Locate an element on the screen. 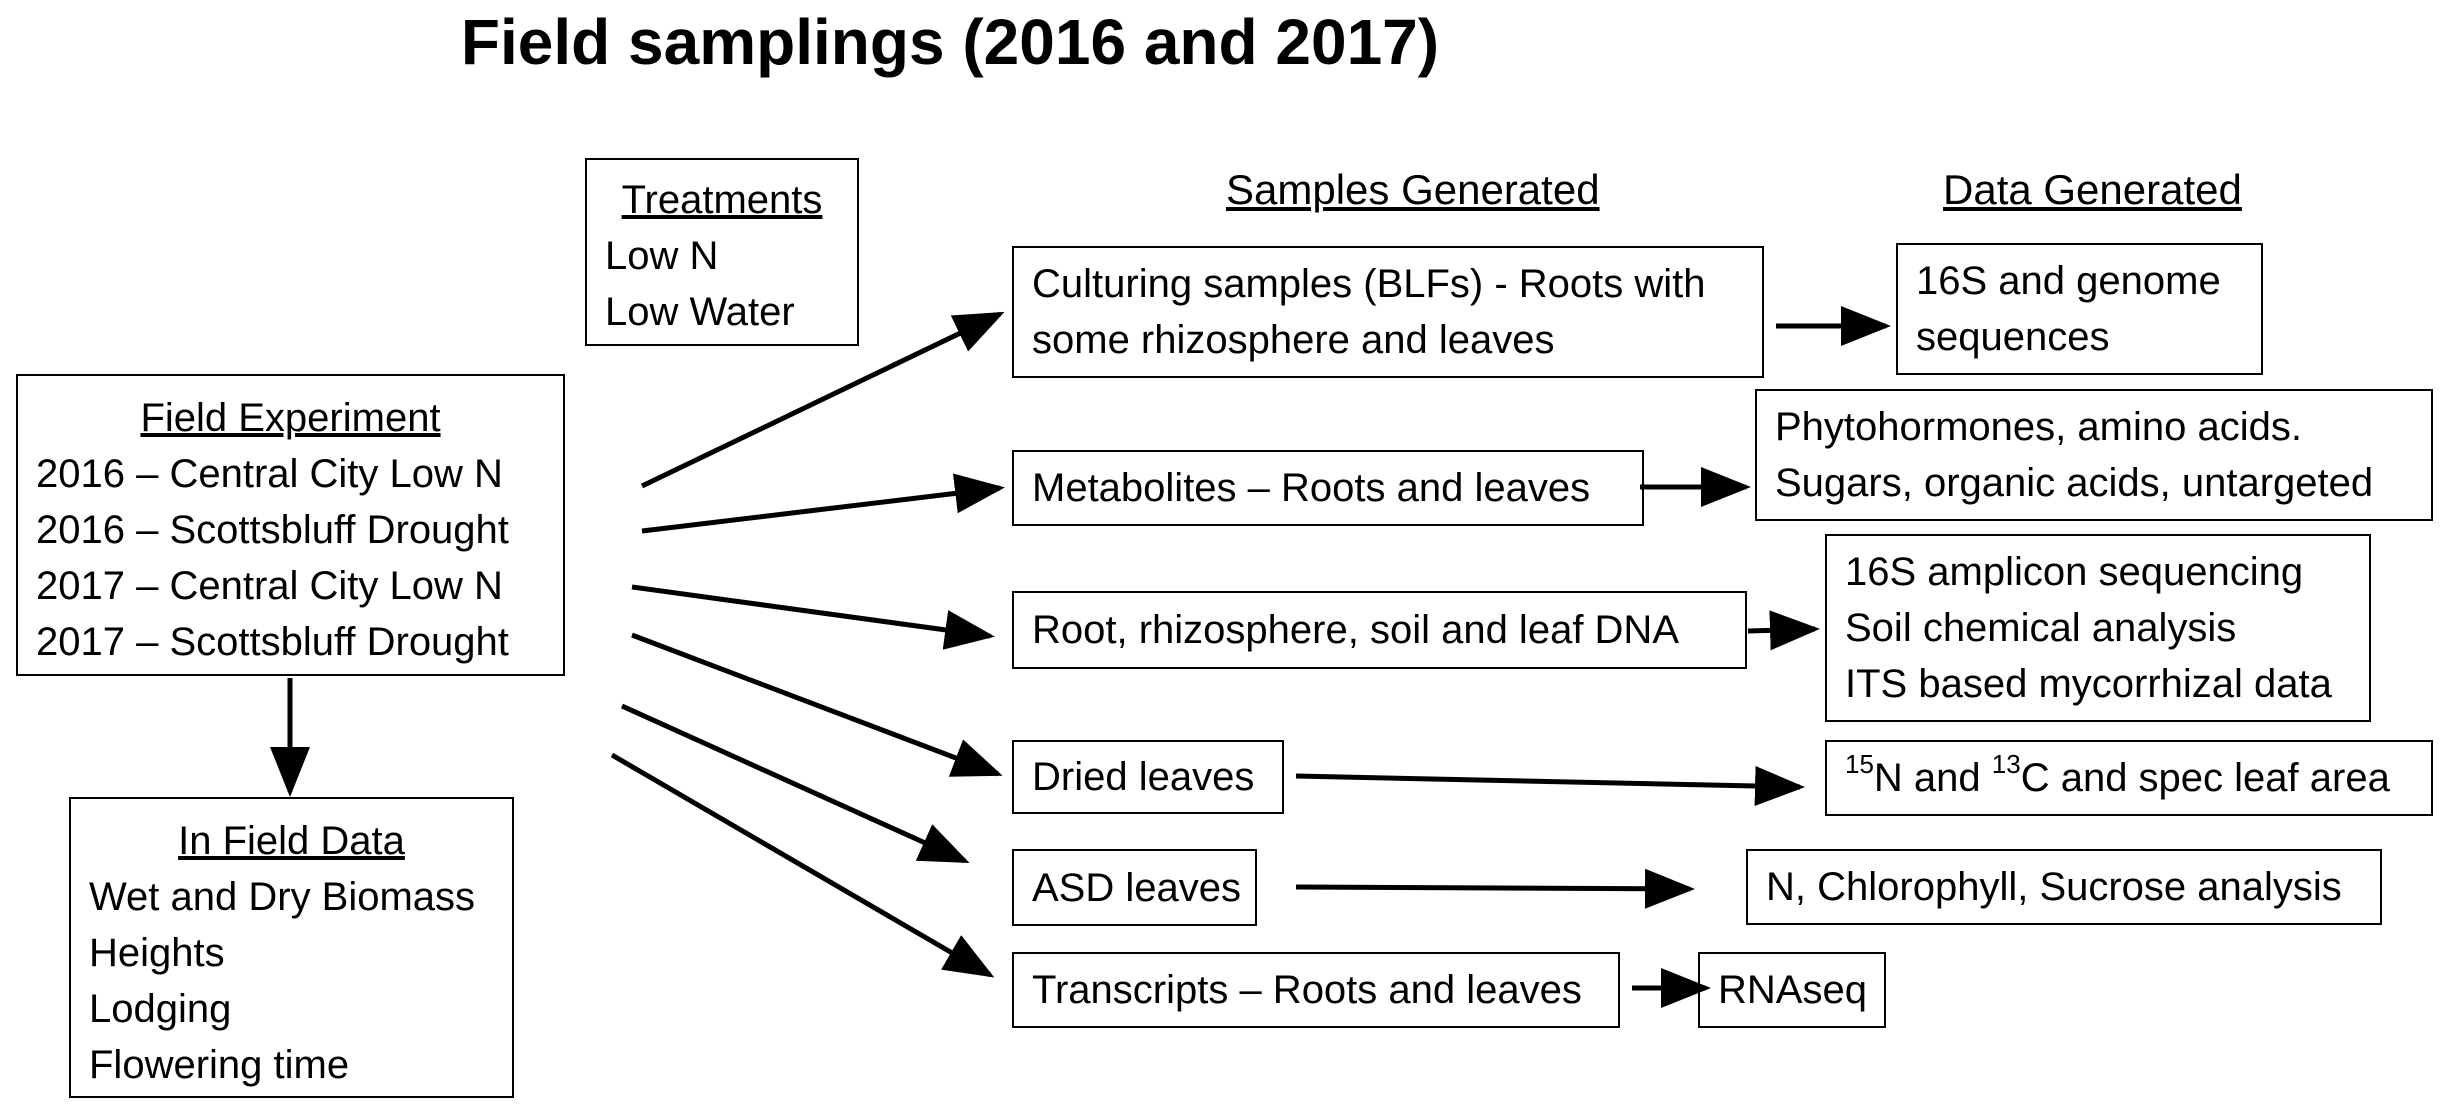 The image size is (2442, 1118). data-box-isotope: 15N and 13C and spec leaf area is located at coordinates (2129, 778).